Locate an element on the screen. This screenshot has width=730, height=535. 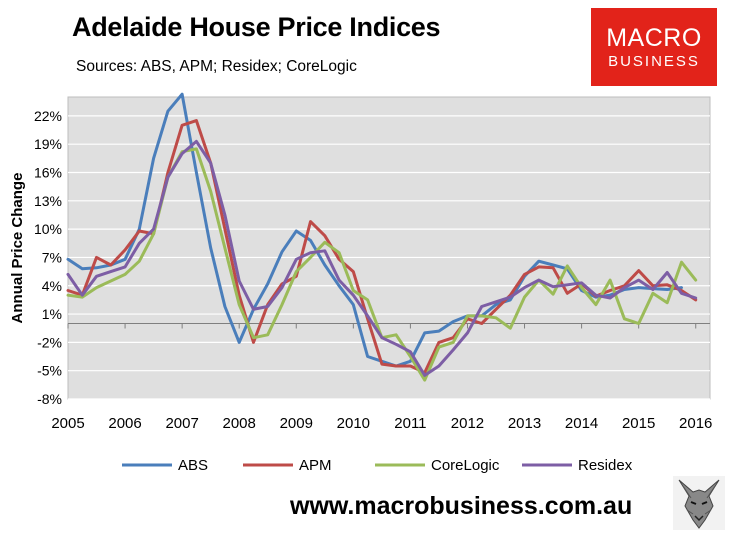
y-axis-ticks: 22% 19% 16% 13% 10% 7% 4% 1% -2% -5% -8% is located at coordinates (48, 257).